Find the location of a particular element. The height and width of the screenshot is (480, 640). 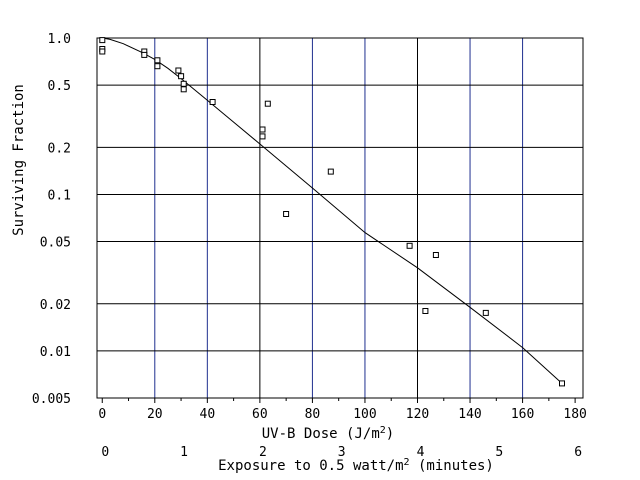

x-tick-label: 160 is located at coordinates (522, 414).